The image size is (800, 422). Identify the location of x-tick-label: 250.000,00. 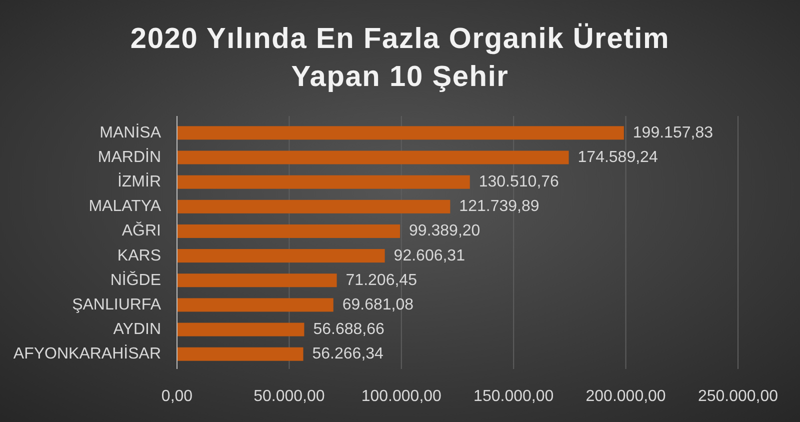
(738, 396).